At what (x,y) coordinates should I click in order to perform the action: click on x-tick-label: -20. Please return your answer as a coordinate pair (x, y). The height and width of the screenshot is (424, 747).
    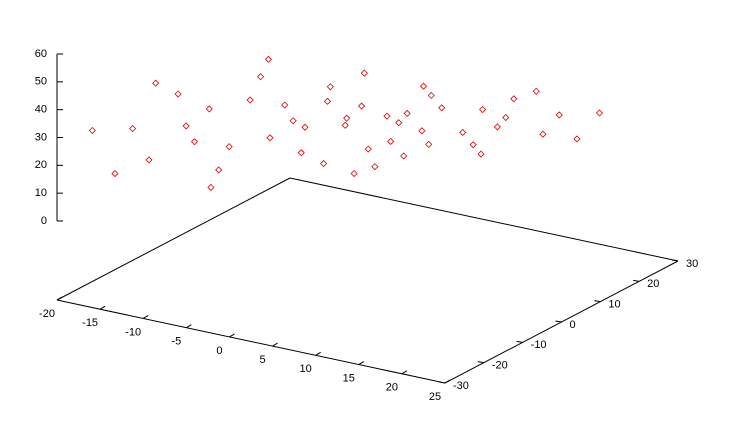
    Looking at the image, I should click on (47, 314).